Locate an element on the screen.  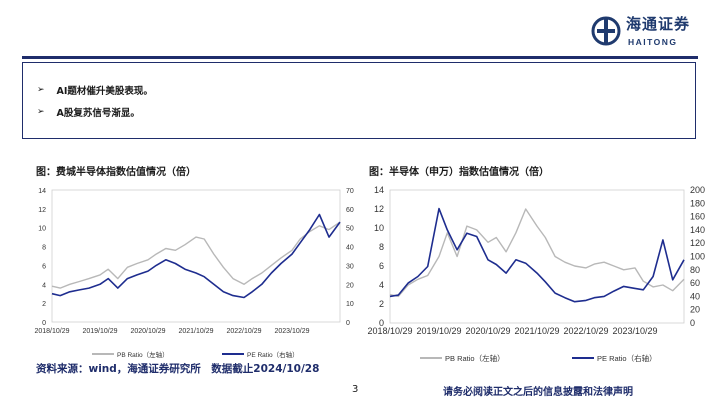
y-right-tick-label: 70 is located at coordinates (350, 191).